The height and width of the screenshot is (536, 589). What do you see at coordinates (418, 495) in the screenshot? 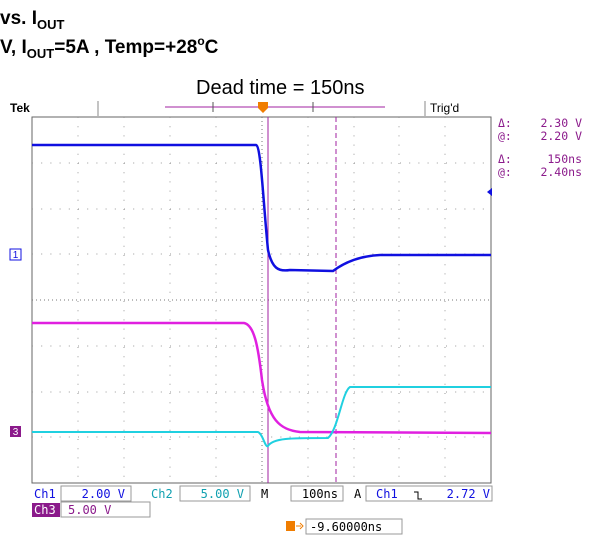
I see `slope-icon` at bounding box center [418, 495].